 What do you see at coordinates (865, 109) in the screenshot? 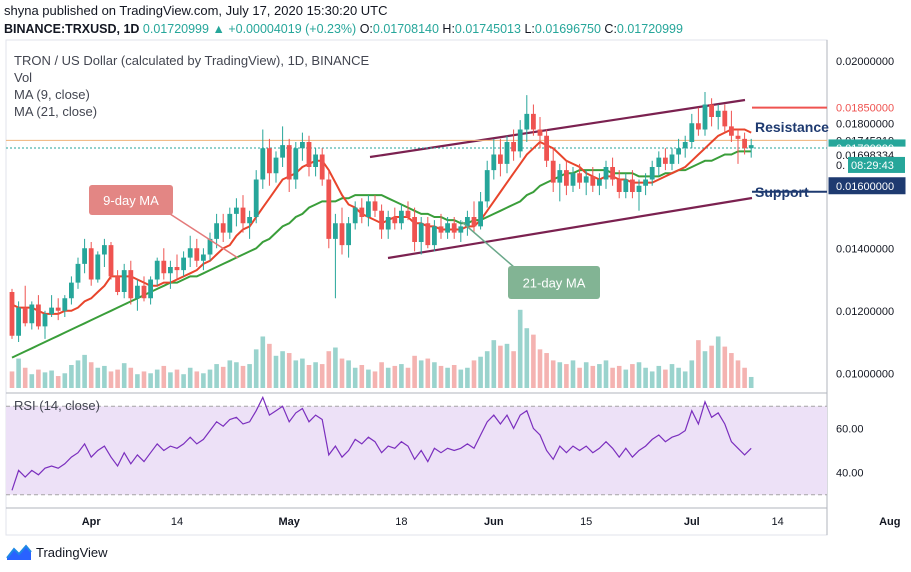
I see `price-tag-label: 0.01850000` at bounding box center [865, 109].